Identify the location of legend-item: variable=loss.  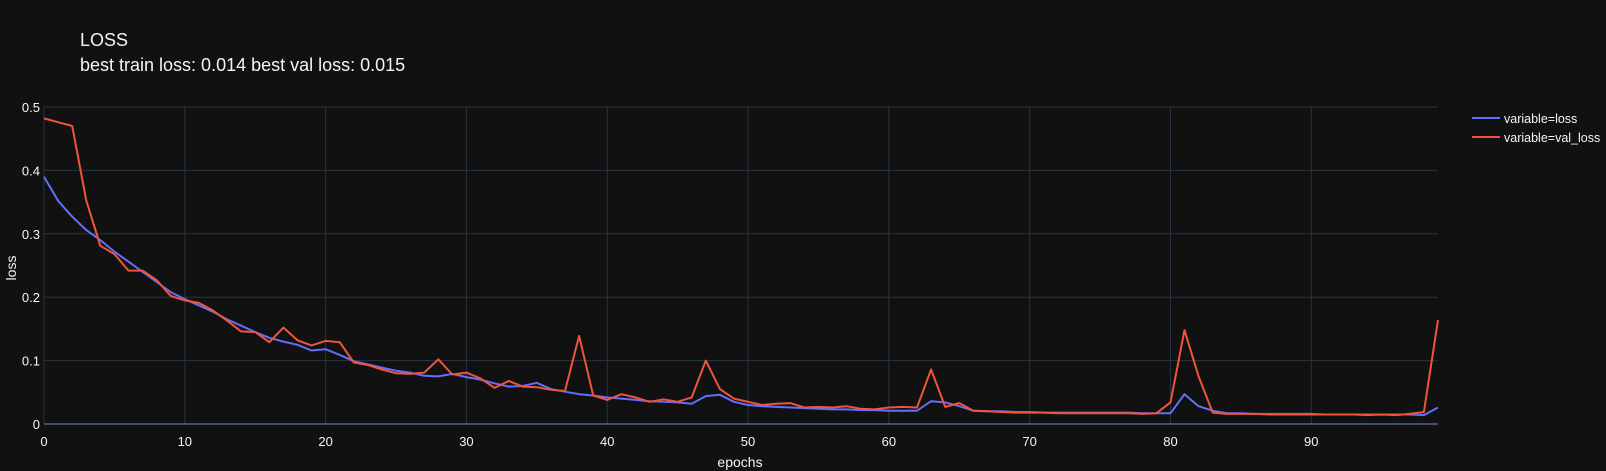
(1524, 119).